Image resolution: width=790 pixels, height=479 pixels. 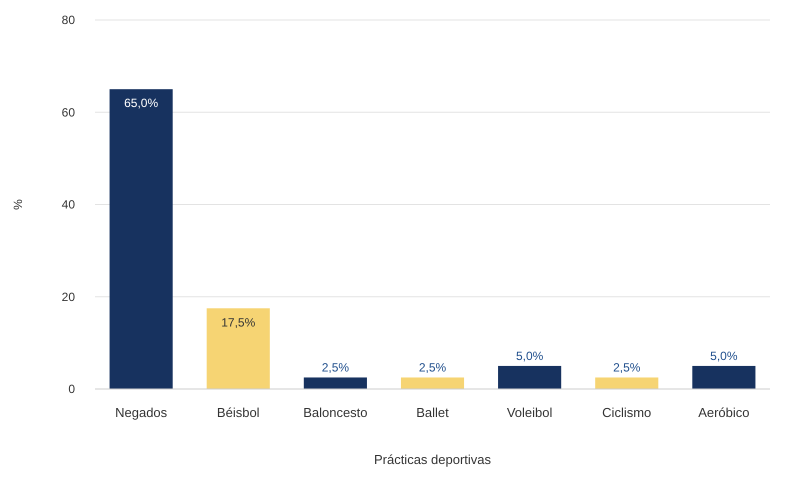 I want to click on x-tick-label: Béisbol, so click(x=238, y=412).